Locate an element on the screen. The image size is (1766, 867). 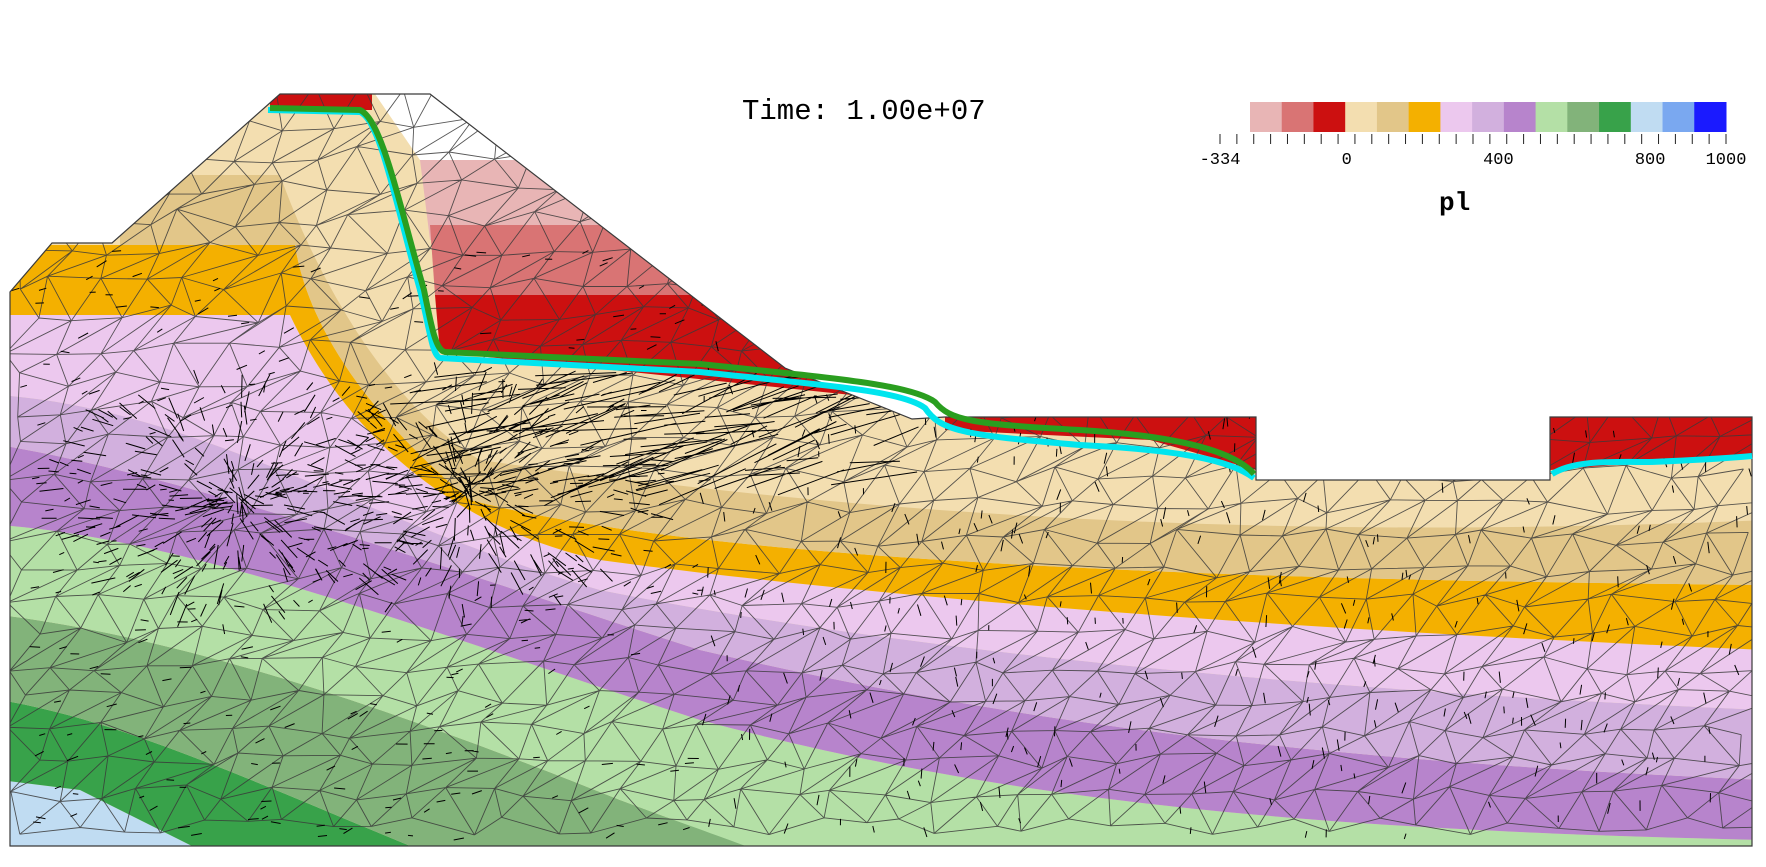
band-dark-green is located at coordinates (215, 773).